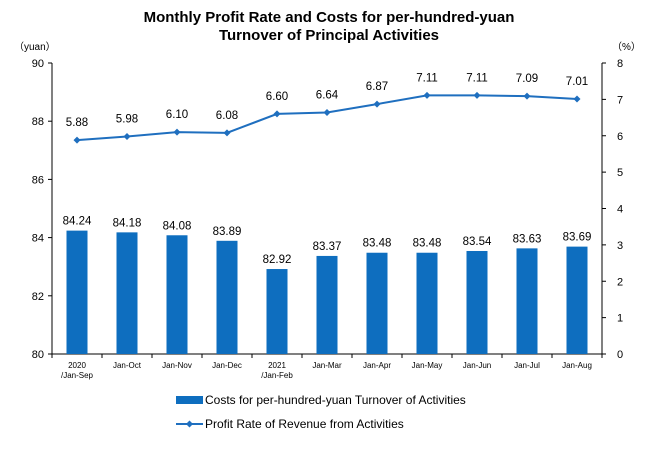  I want to click on right-tick-label: 1, so click(620, 319).